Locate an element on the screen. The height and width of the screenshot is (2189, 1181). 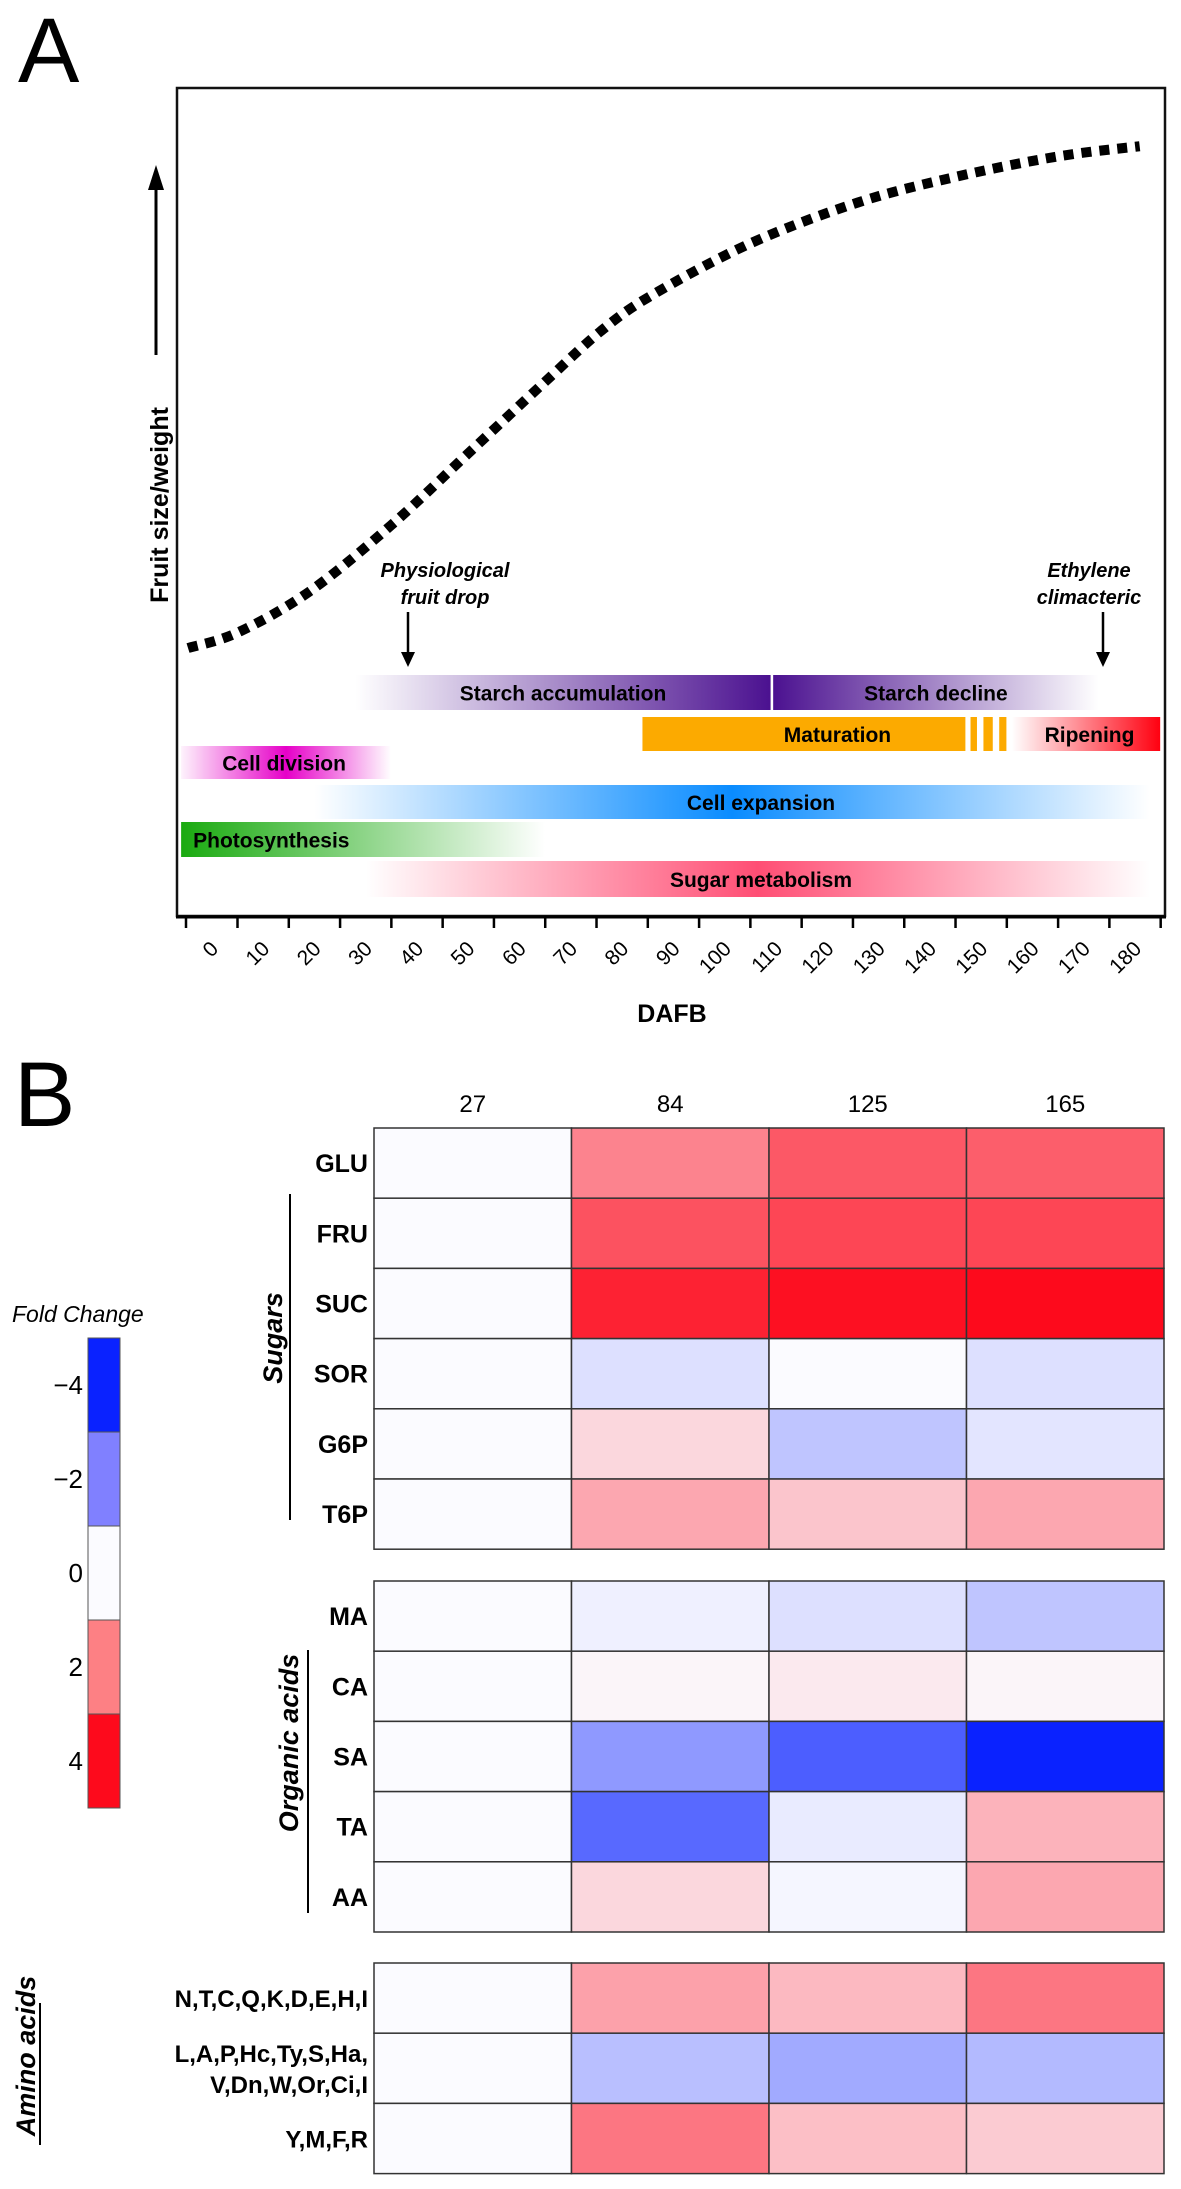
legend-title: Fold Change is located at coordinates (78, 1314).